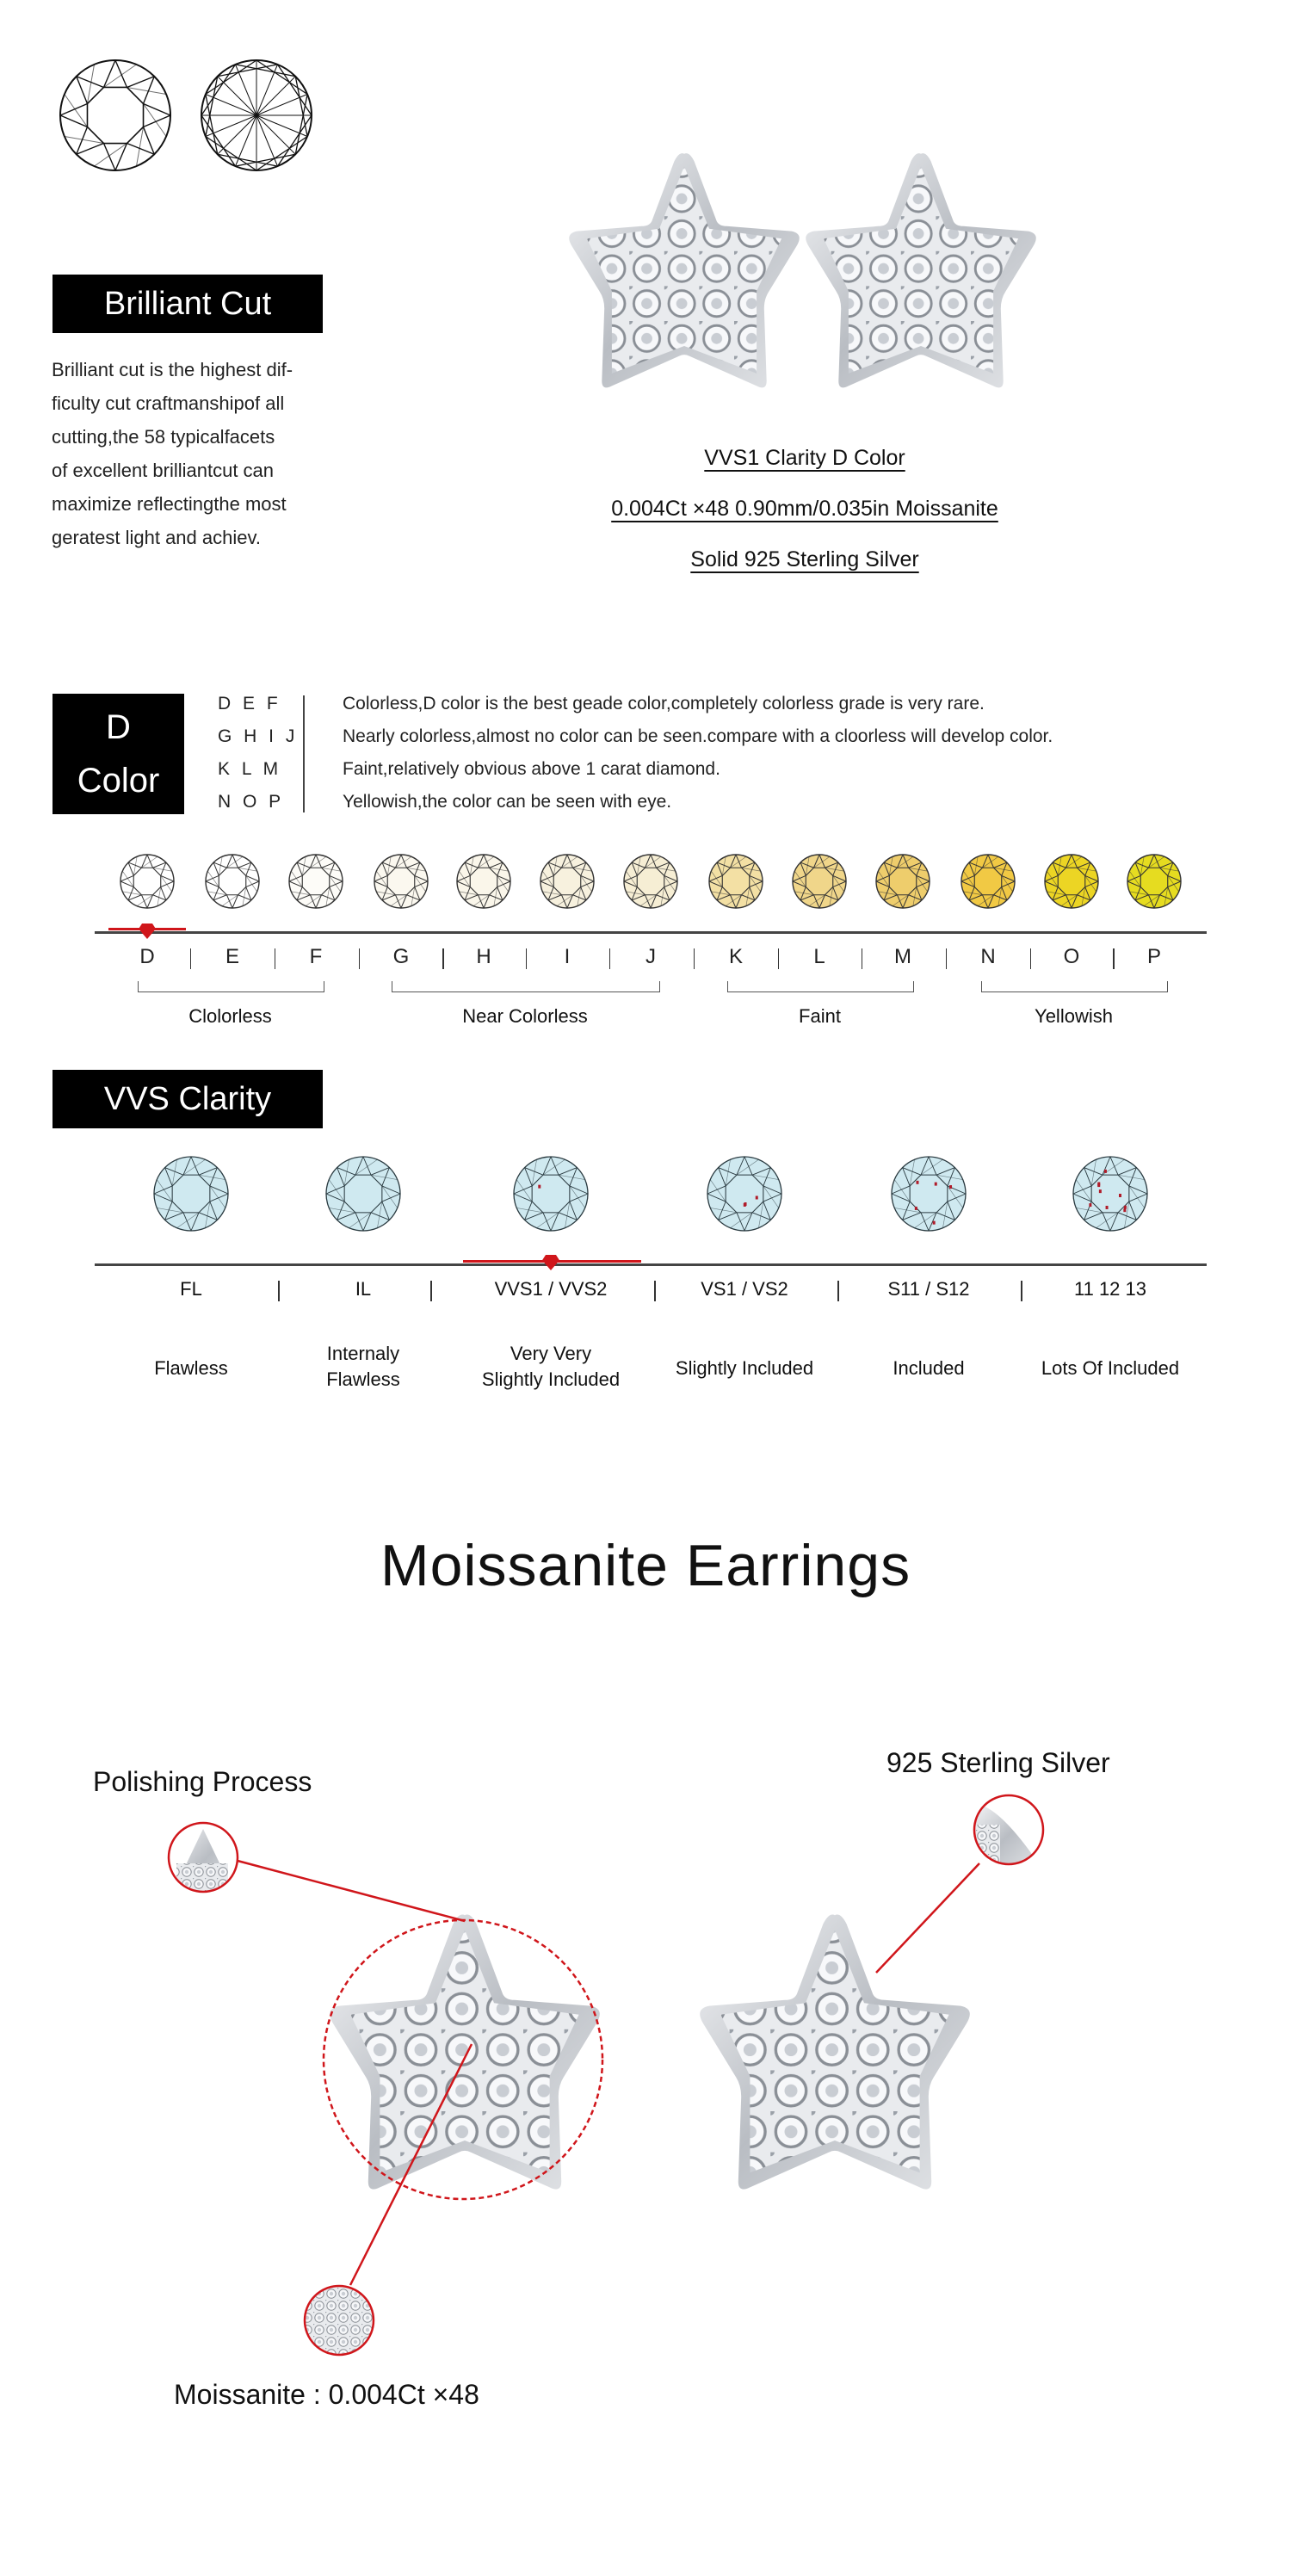 This screenshot has width=1291, height=2576. What do you see at coordinates (202, 1781) in the screenshot?
I see `callout-label-polishing: Polishing Process` at bounding box center [202, 1781].